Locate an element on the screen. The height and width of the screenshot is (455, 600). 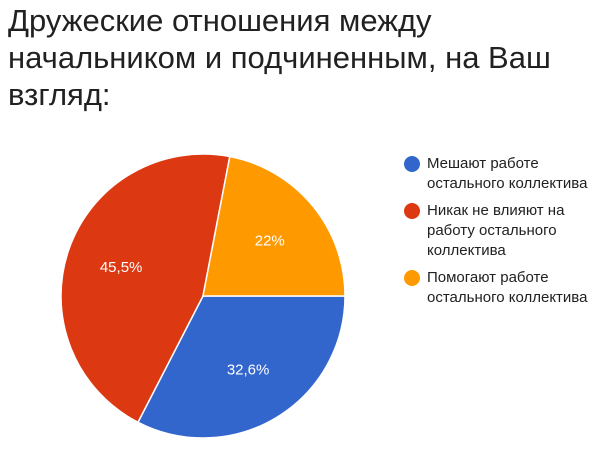
legend-item-label: Мешают работе остального коллектива is located at coordinates (507, 173).